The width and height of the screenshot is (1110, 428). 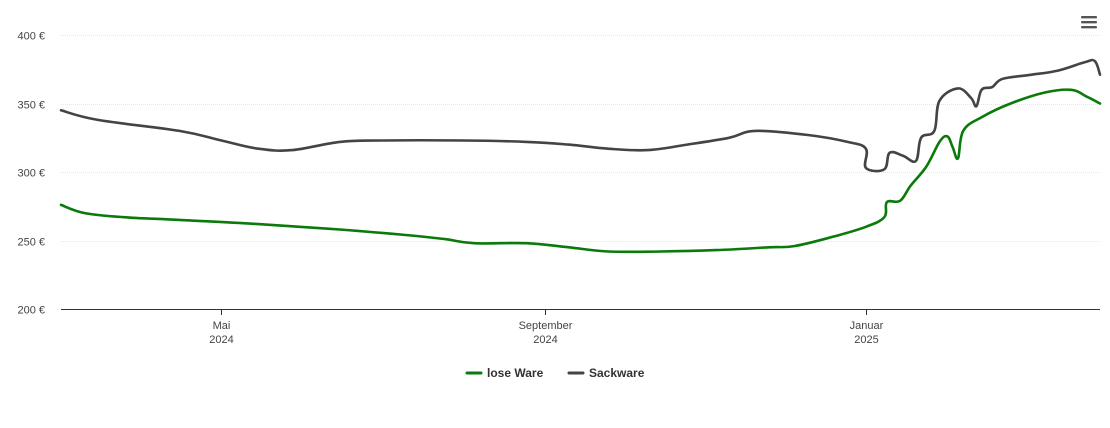 I want to click on x-axis-ticks: Mai 2024 September 2024 Januar 2025, so click(x=546, y=327).